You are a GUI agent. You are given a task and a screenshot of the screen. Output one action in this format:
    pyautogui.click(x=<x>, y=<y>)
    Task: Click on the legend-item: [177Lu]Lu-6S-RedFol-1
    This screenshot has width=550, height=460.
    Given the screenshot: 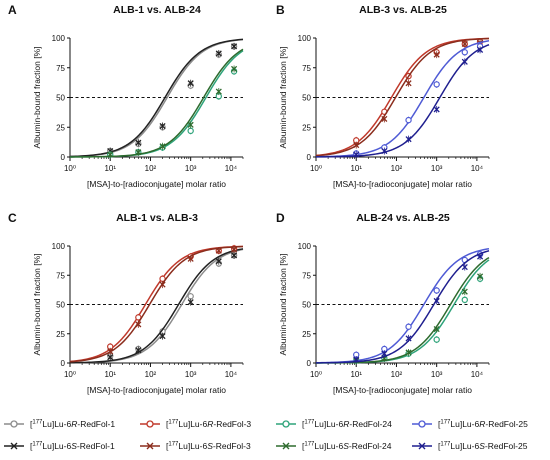 What is the action you would take?
    pyautogui.click(x=59, y=446)
    